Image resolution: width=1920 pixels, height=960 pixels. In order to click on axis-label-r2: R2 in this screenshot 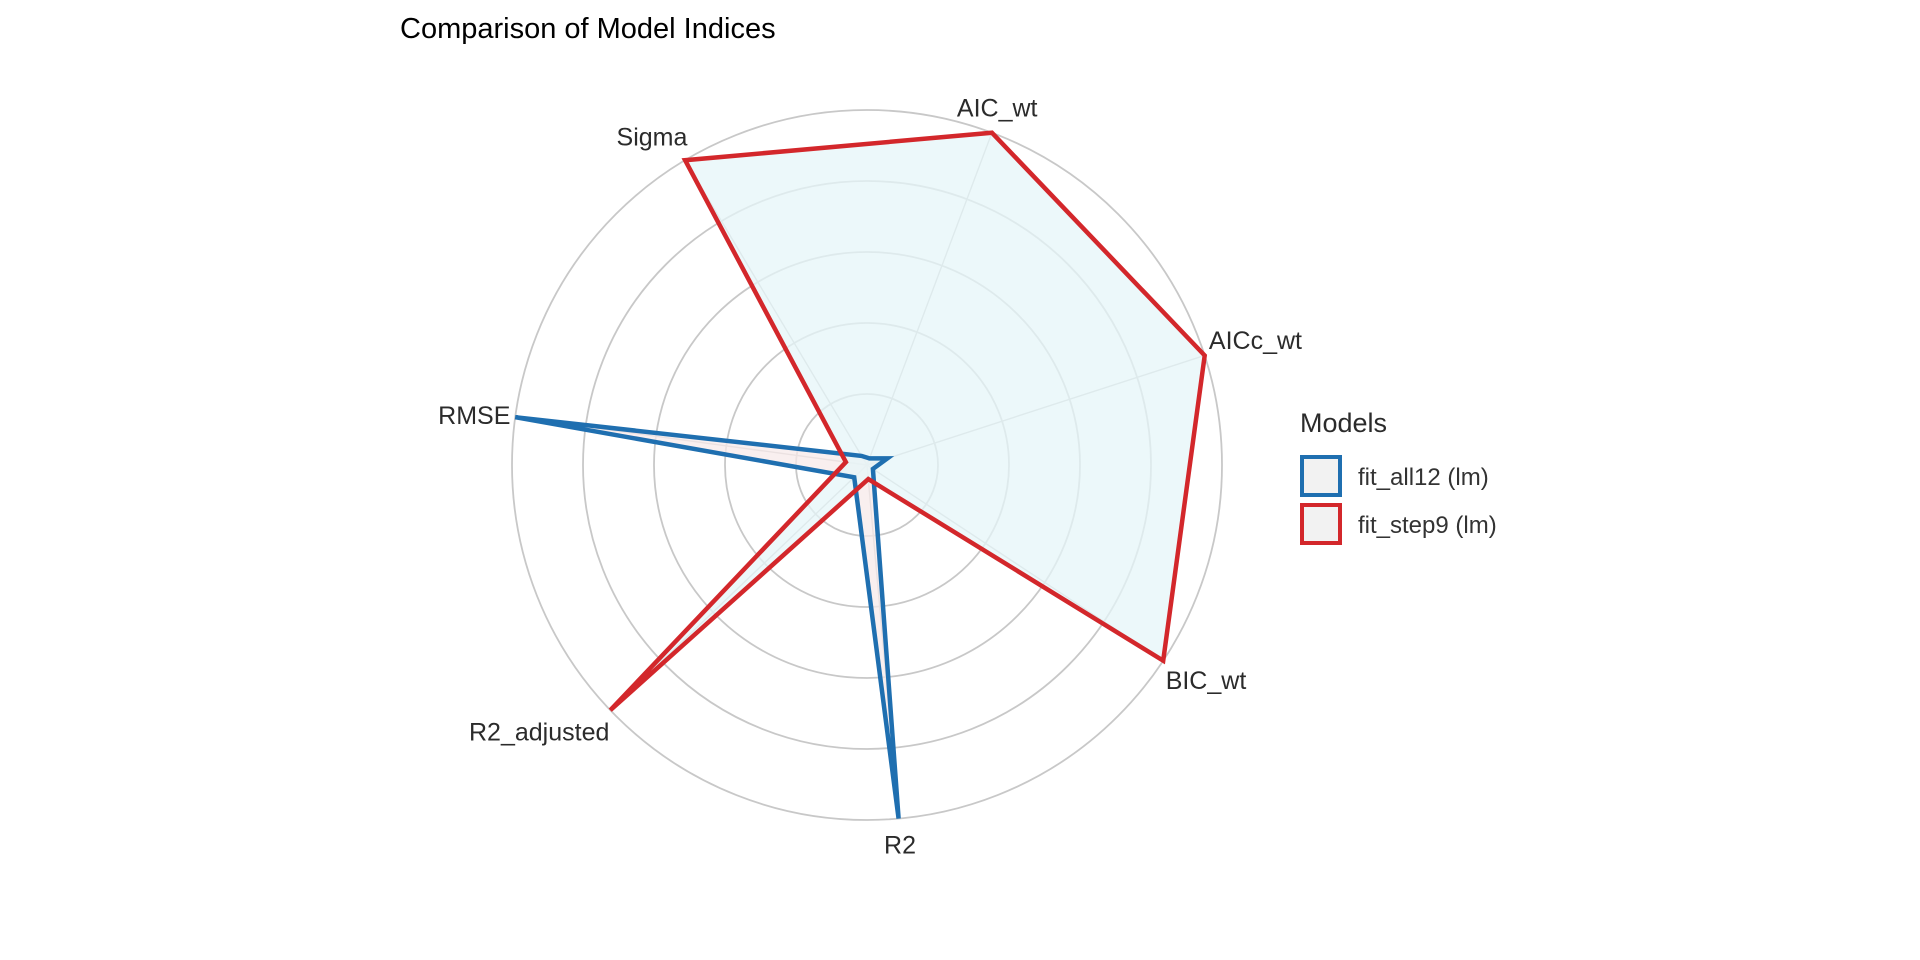, I will do `click(900, 846)`.